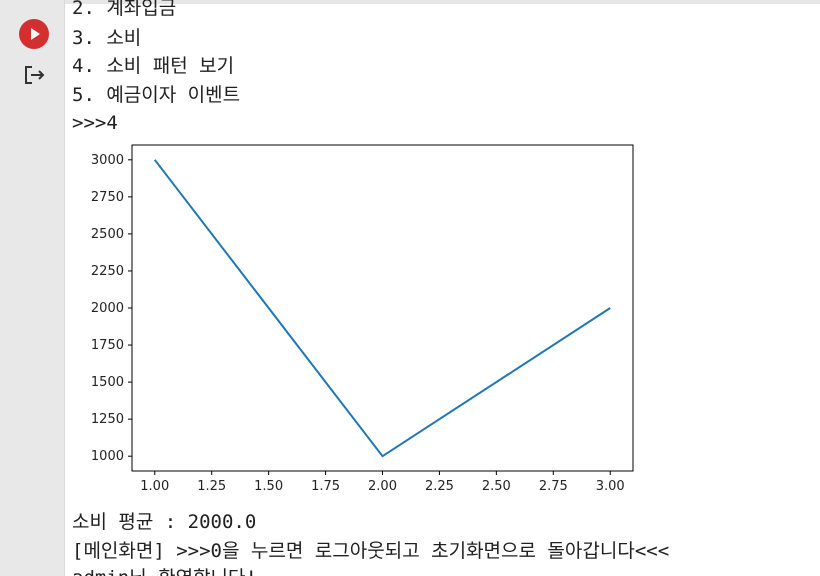  Describe the element at coordinates (382, 486) in the screenshot. I see `x-tick-label: 2.00` at that location.